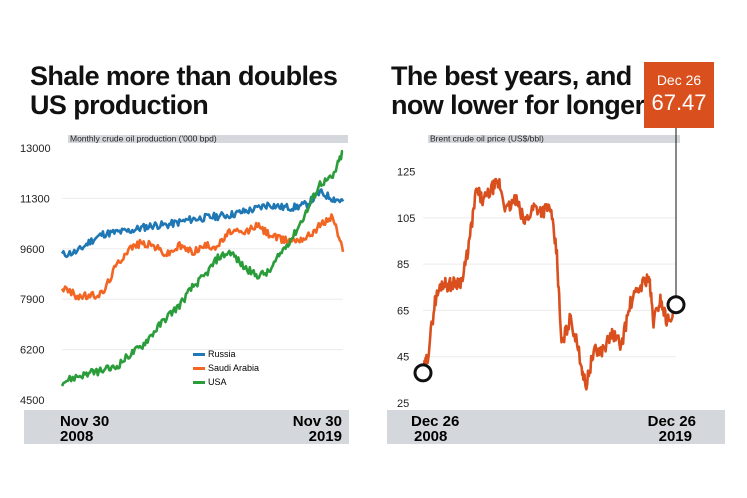 This screenshot has height=498, width=747. What do you see at coordinates (32, 401) in the screenshot?
I see `left-y-tick-label: 4500` at bounding box center [32, 401].